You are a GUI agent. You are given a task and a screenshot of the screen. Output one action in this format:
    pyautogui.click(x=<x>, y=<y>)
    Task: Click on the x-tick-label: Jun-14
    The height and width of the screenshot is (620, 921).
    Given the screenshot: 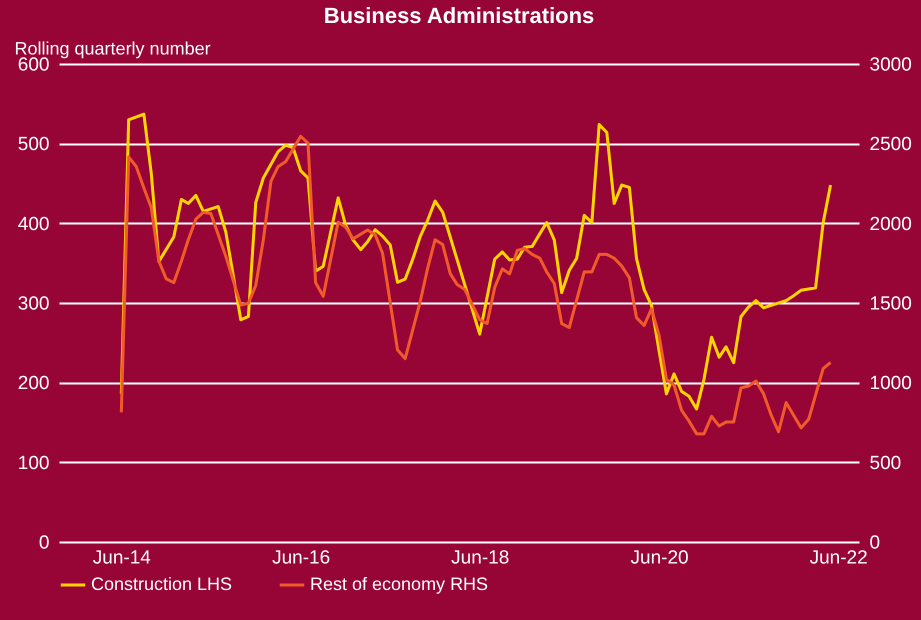 What is the action you would take?
    pyautogui.click(x=122, y=558)
    